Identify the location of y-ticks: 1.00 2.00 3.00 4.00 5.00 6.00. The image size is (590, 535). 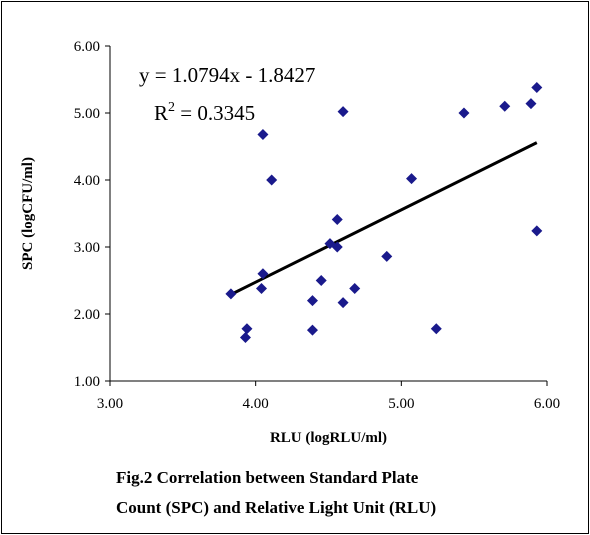
(92, 214).